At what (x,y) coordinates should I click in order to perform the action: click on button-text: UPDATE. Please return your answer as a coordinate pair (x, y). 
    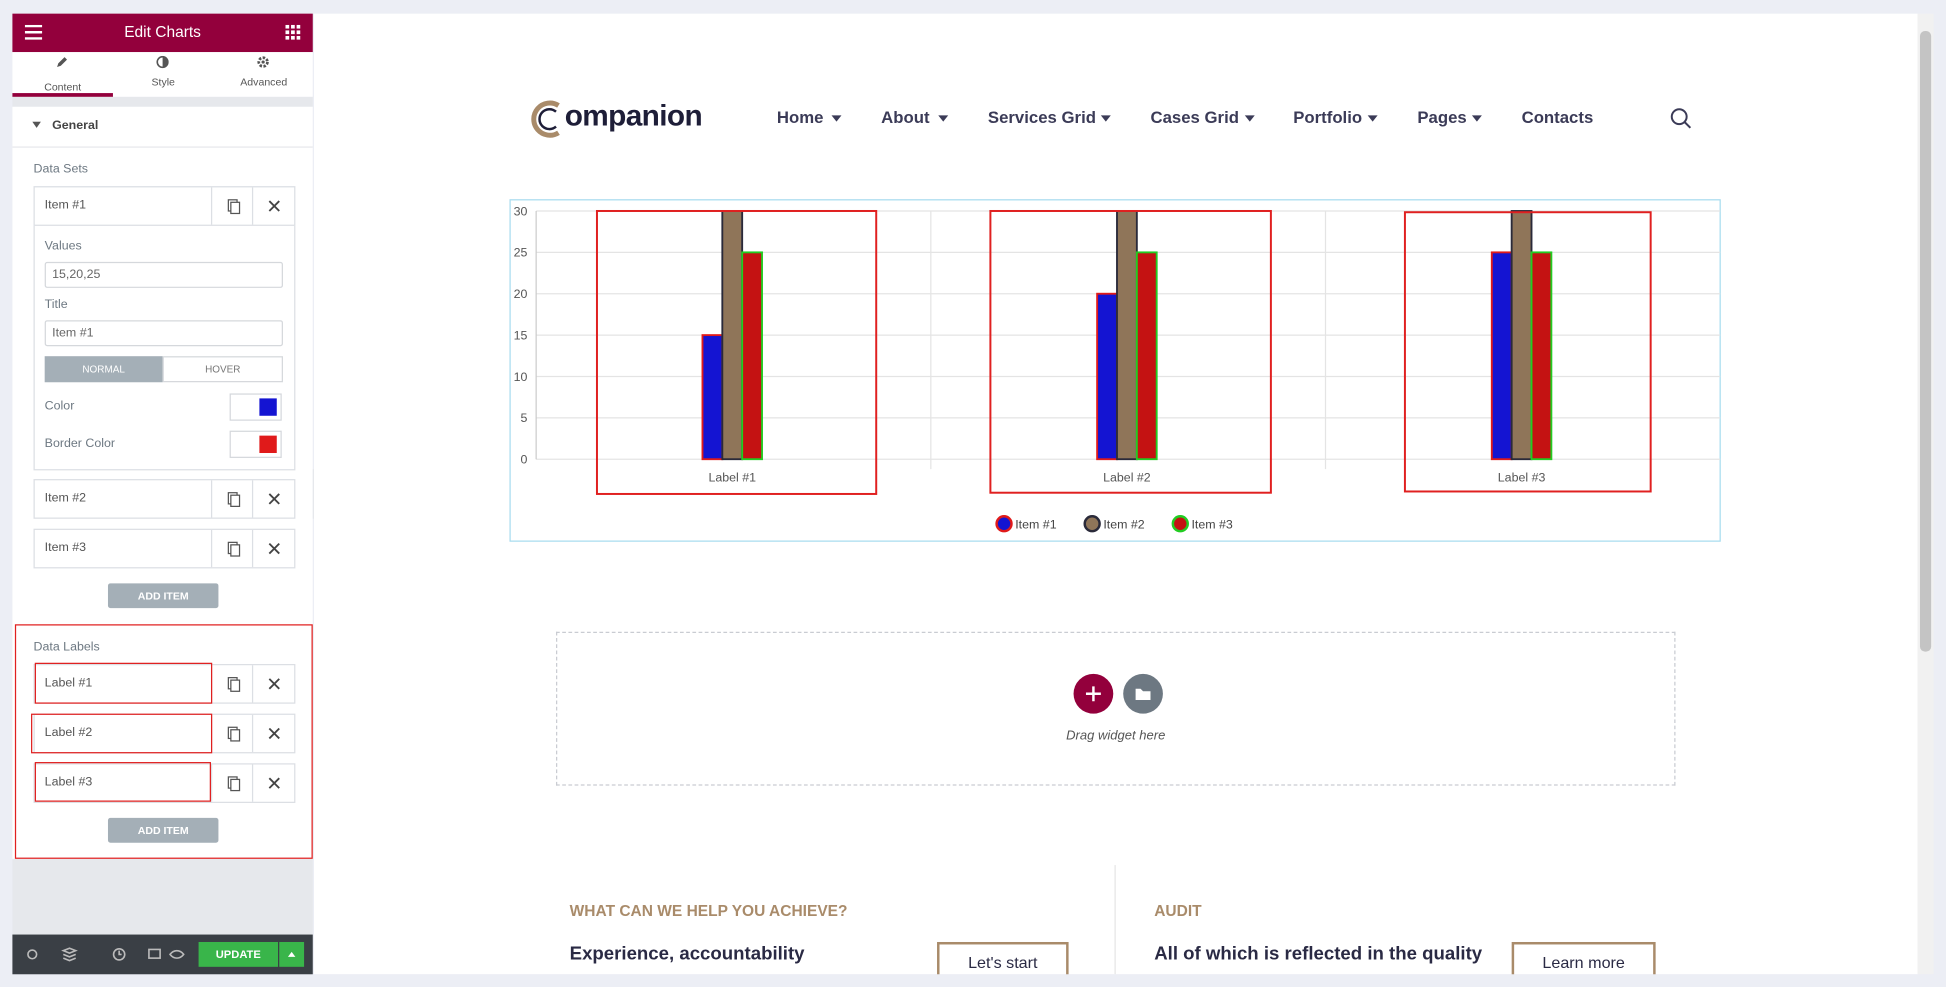
    Looking at the image, I should click on (238, 954).